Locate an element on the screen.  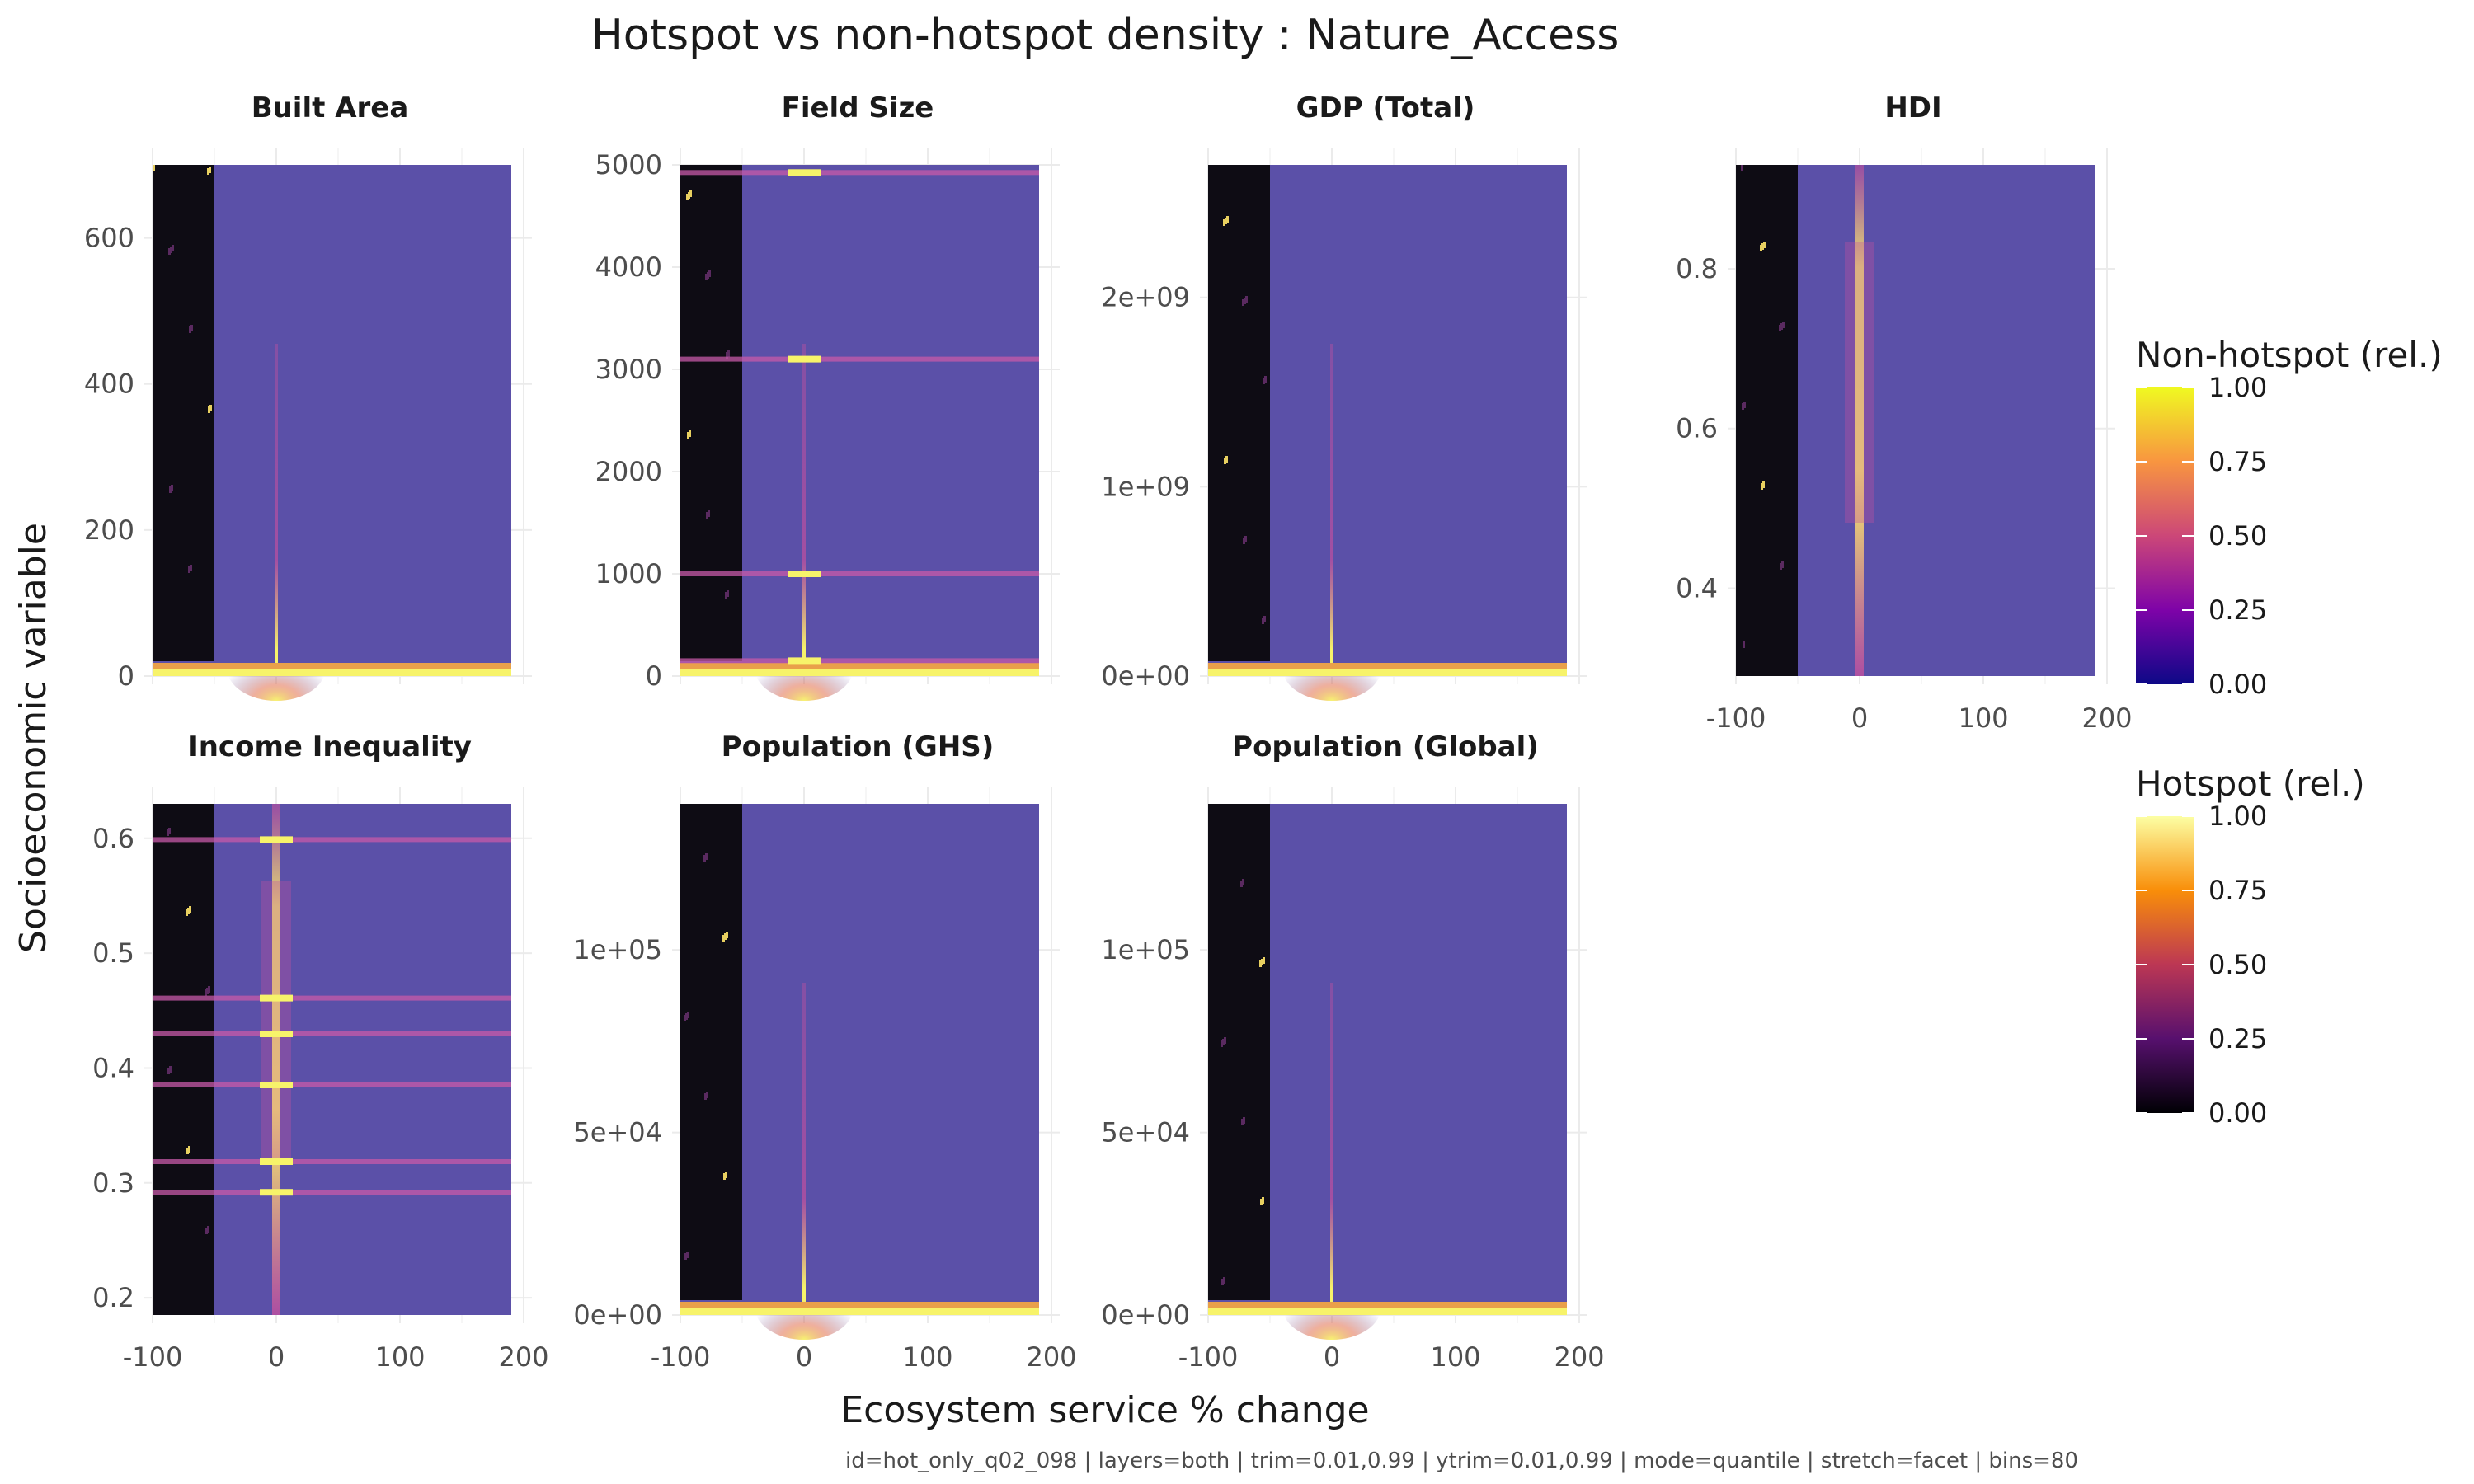
x-tick-label: -100 is located at coordinates (153, 1357).